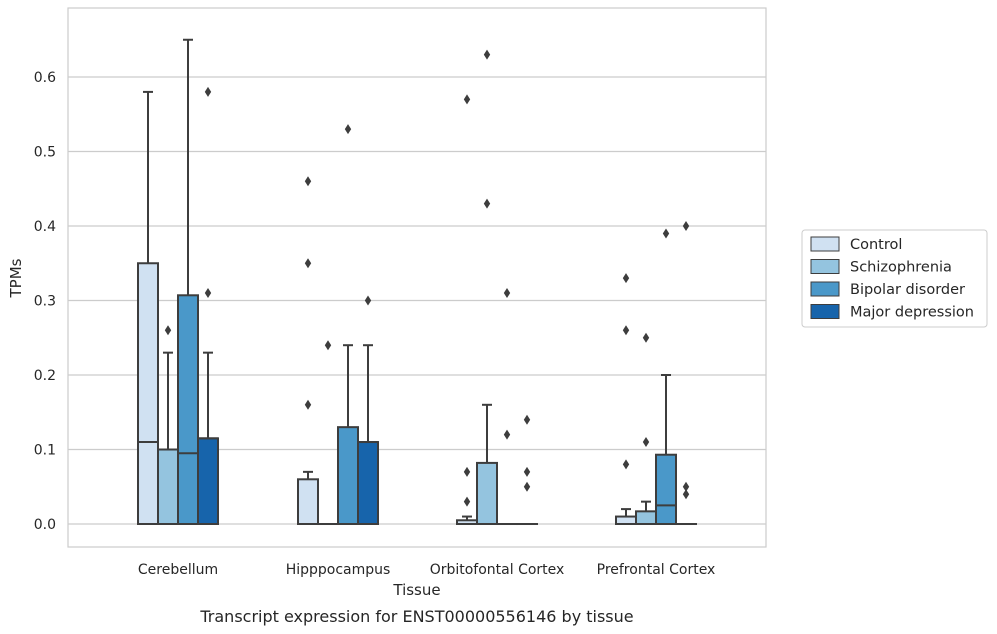 The height and width of the screenshot is (634, 997). What do you see at coordinates (45, 451) in the screenshot?
I see `y-tick-label: 0.1` at bounding box center [45, 451].